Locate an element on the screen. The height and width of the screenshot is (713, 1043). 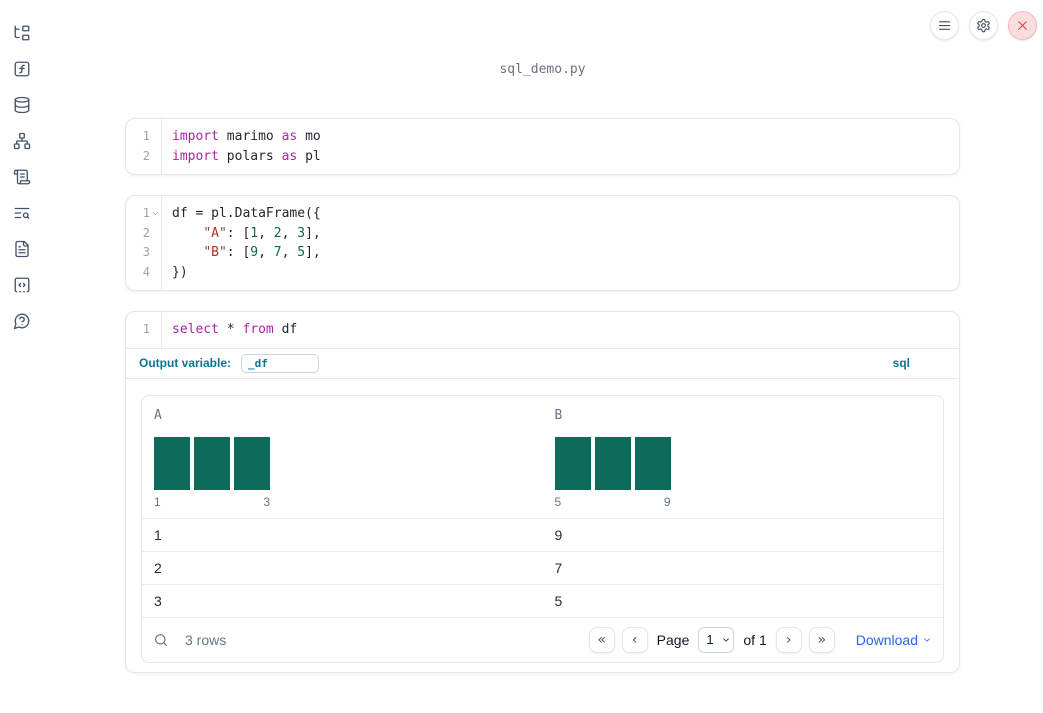
line-number: 4 is located at coordinates (146, 271).